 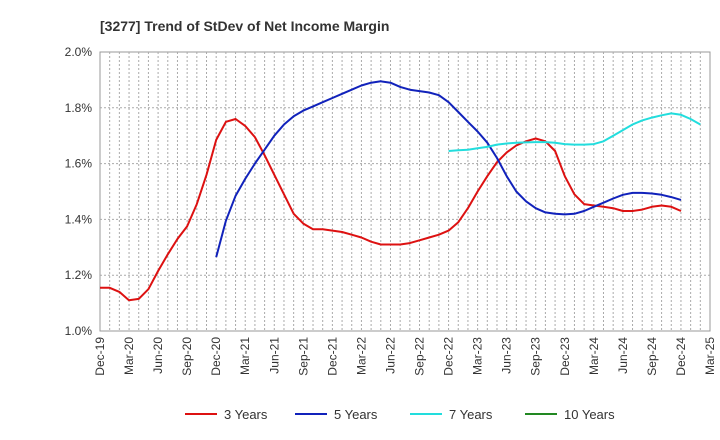 What do you see at coordinates (589, 414) in the screenshot?
I see `legend-label: 10 Years` at bounding box center [589, 414].